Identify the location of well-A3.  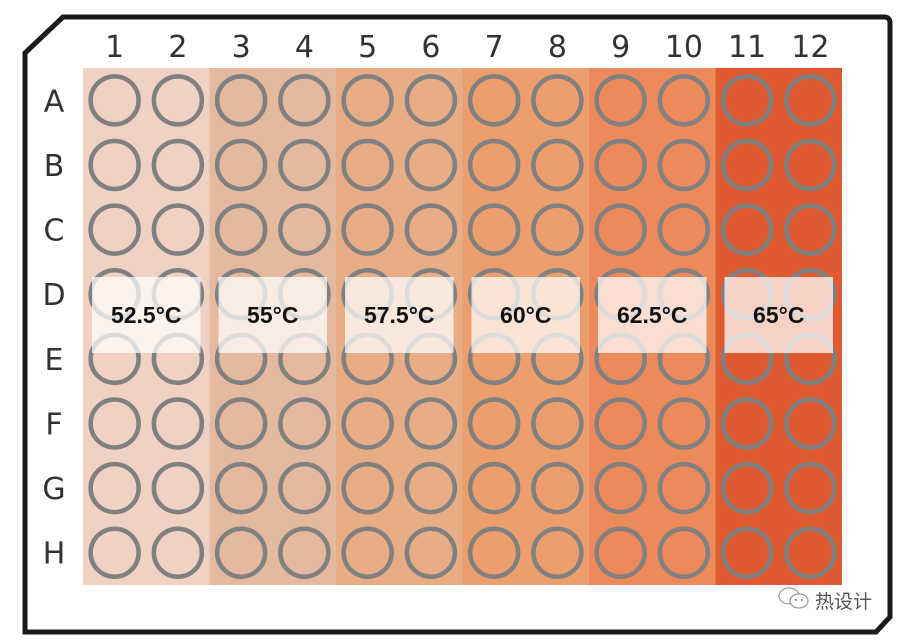
(241, 100).